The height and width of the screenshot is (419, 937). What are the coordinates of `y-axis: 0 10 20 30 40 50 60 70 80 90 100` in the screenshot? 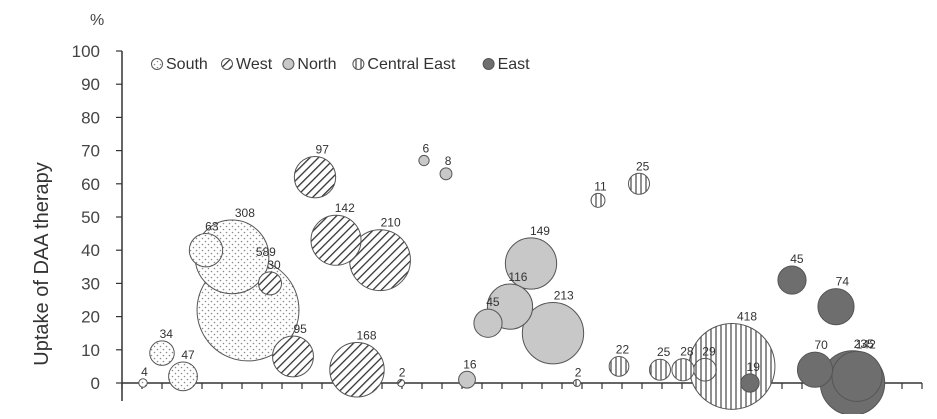 It's located at (97, 221).